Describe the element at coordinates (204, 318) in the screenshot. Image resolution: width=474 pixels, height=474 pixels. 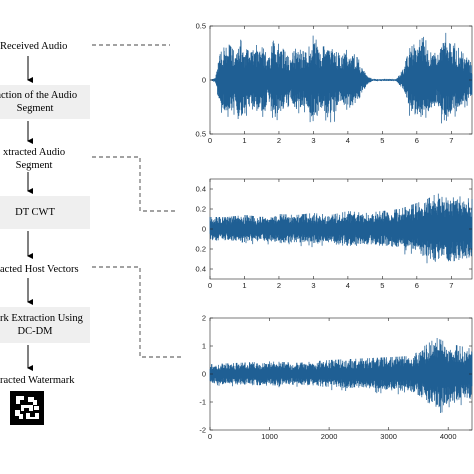
I see `y-tick-label: 2` at that location.